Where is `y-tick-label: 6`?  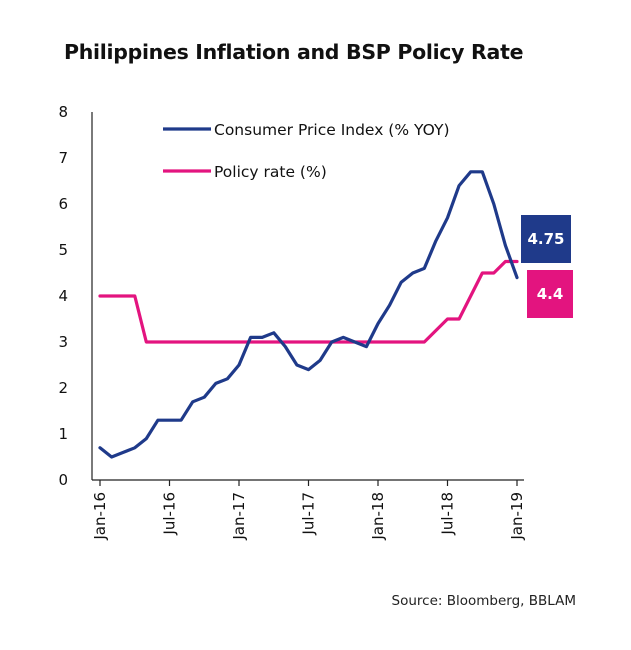
y-tick-label: 6 is located at coordinates (63, 204).